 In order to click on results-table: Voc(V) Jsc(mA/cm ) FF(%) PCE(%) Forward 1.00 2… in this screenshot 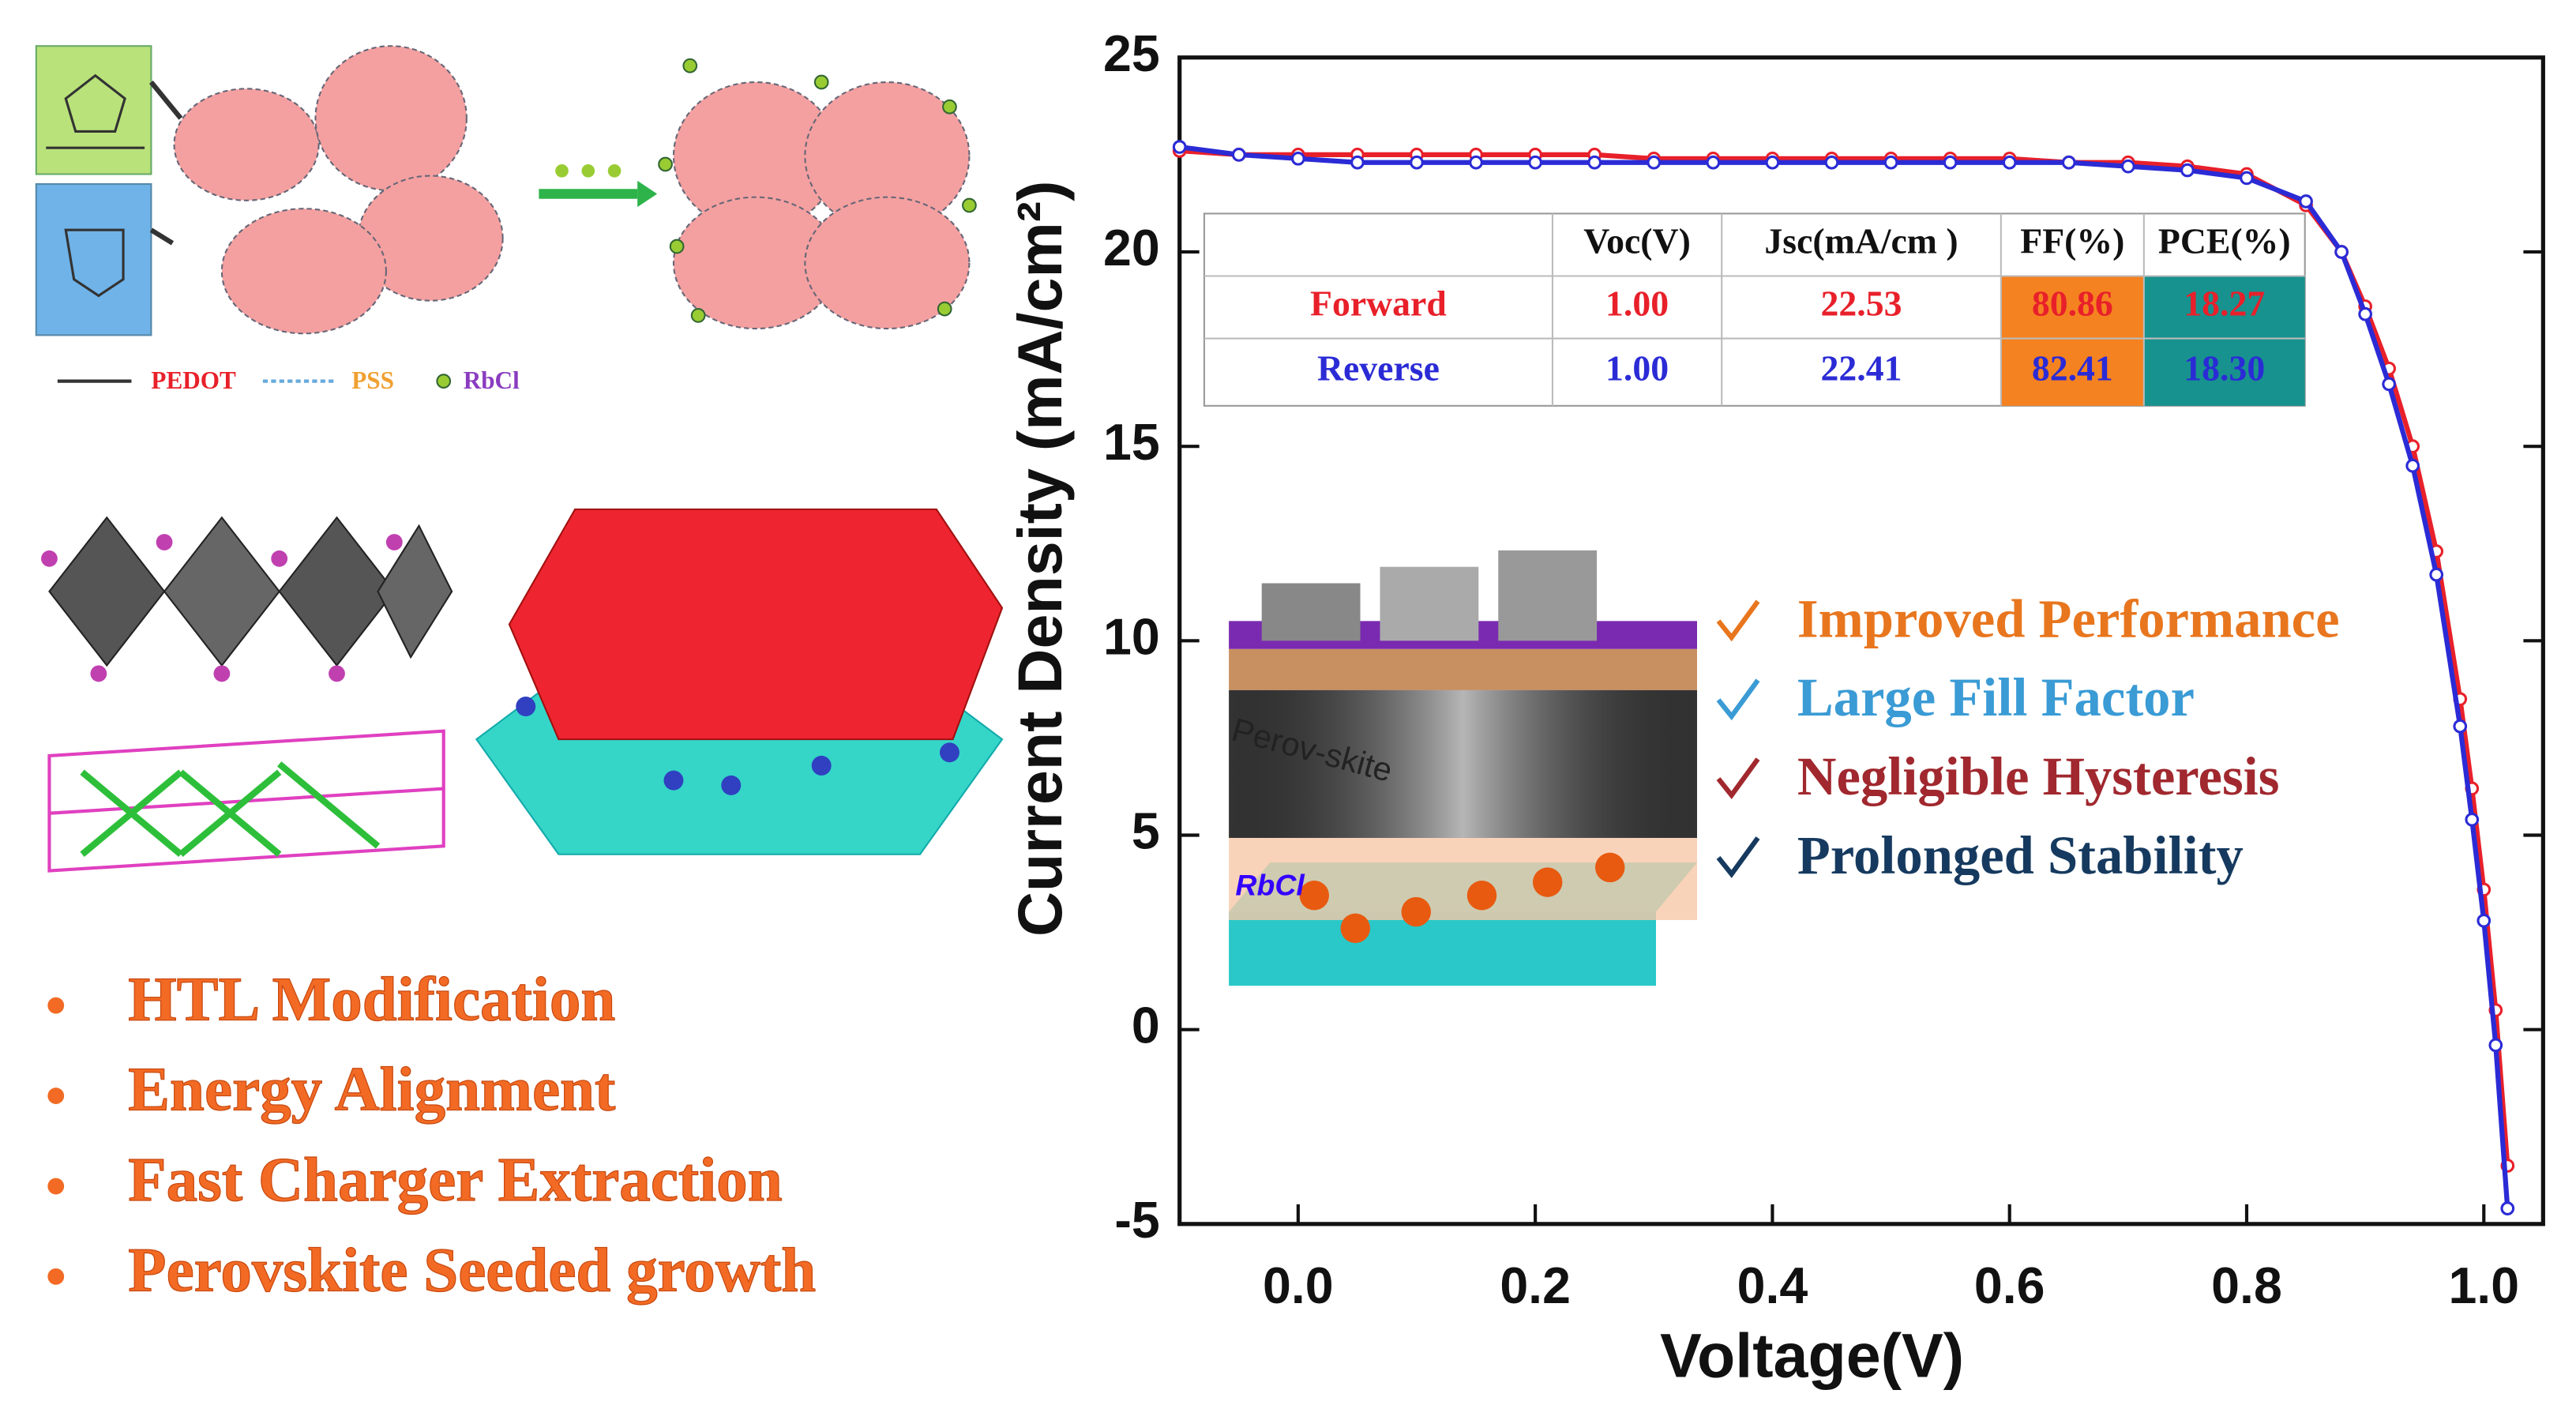, I will do `click(1754, 309)`.